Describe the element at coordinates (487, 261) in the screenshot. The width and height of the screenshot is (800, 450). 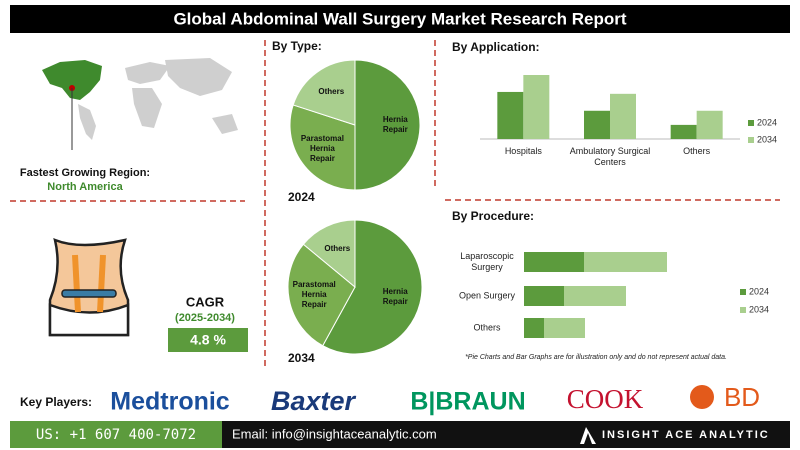
I see `y-tick-label: Laparoscopic Surgery` at that location.